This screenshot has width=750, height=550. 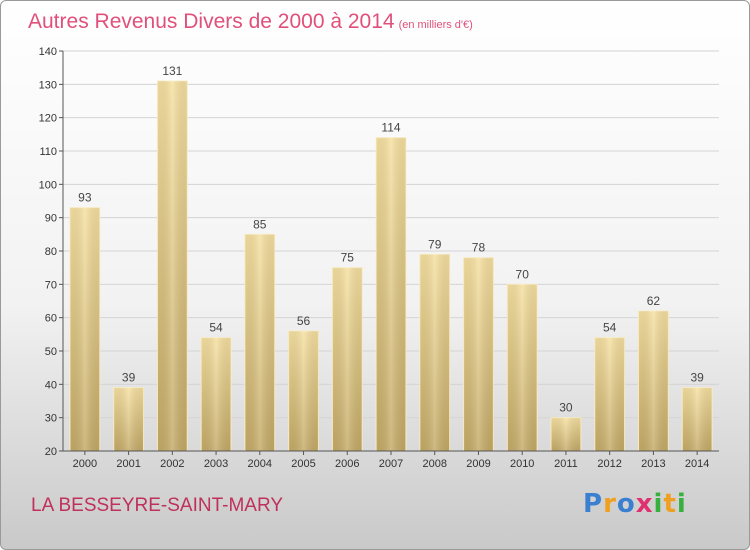 I want to click on chart-unit: (en milliers d'€), so click(x=435, y=25).